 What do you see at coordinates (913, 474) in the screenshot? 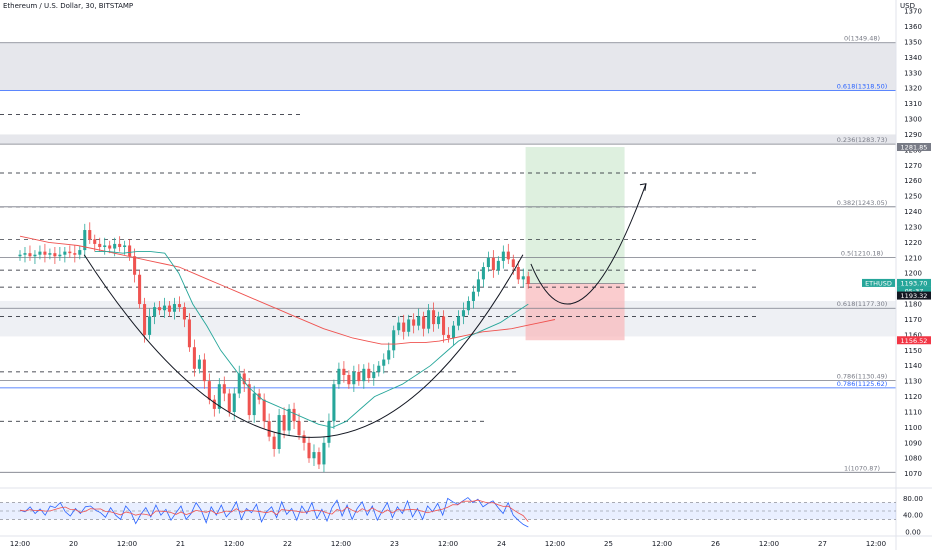
I see `price-tick-label: 1070` at bounding box center [913, 474].